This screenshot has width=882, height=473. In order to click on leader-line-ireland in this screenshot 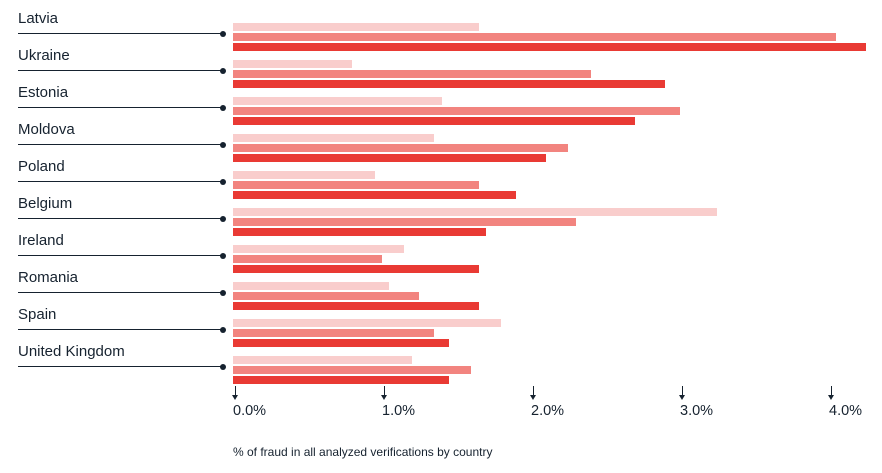, I will do `click(120, 255)`.